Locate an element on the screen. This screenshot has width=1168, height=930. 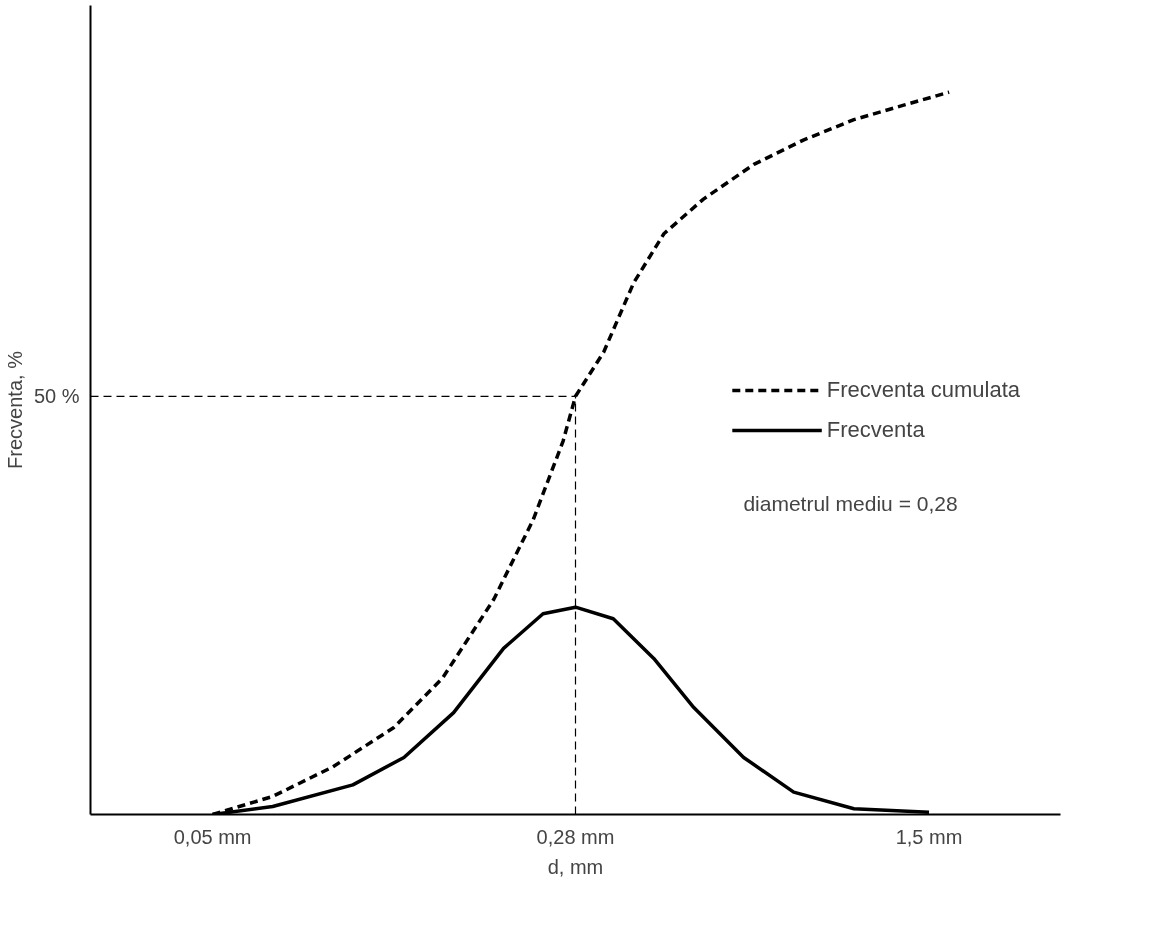
annotation: diametrul mediu = 0,28 is located at coordinates (850, 503).